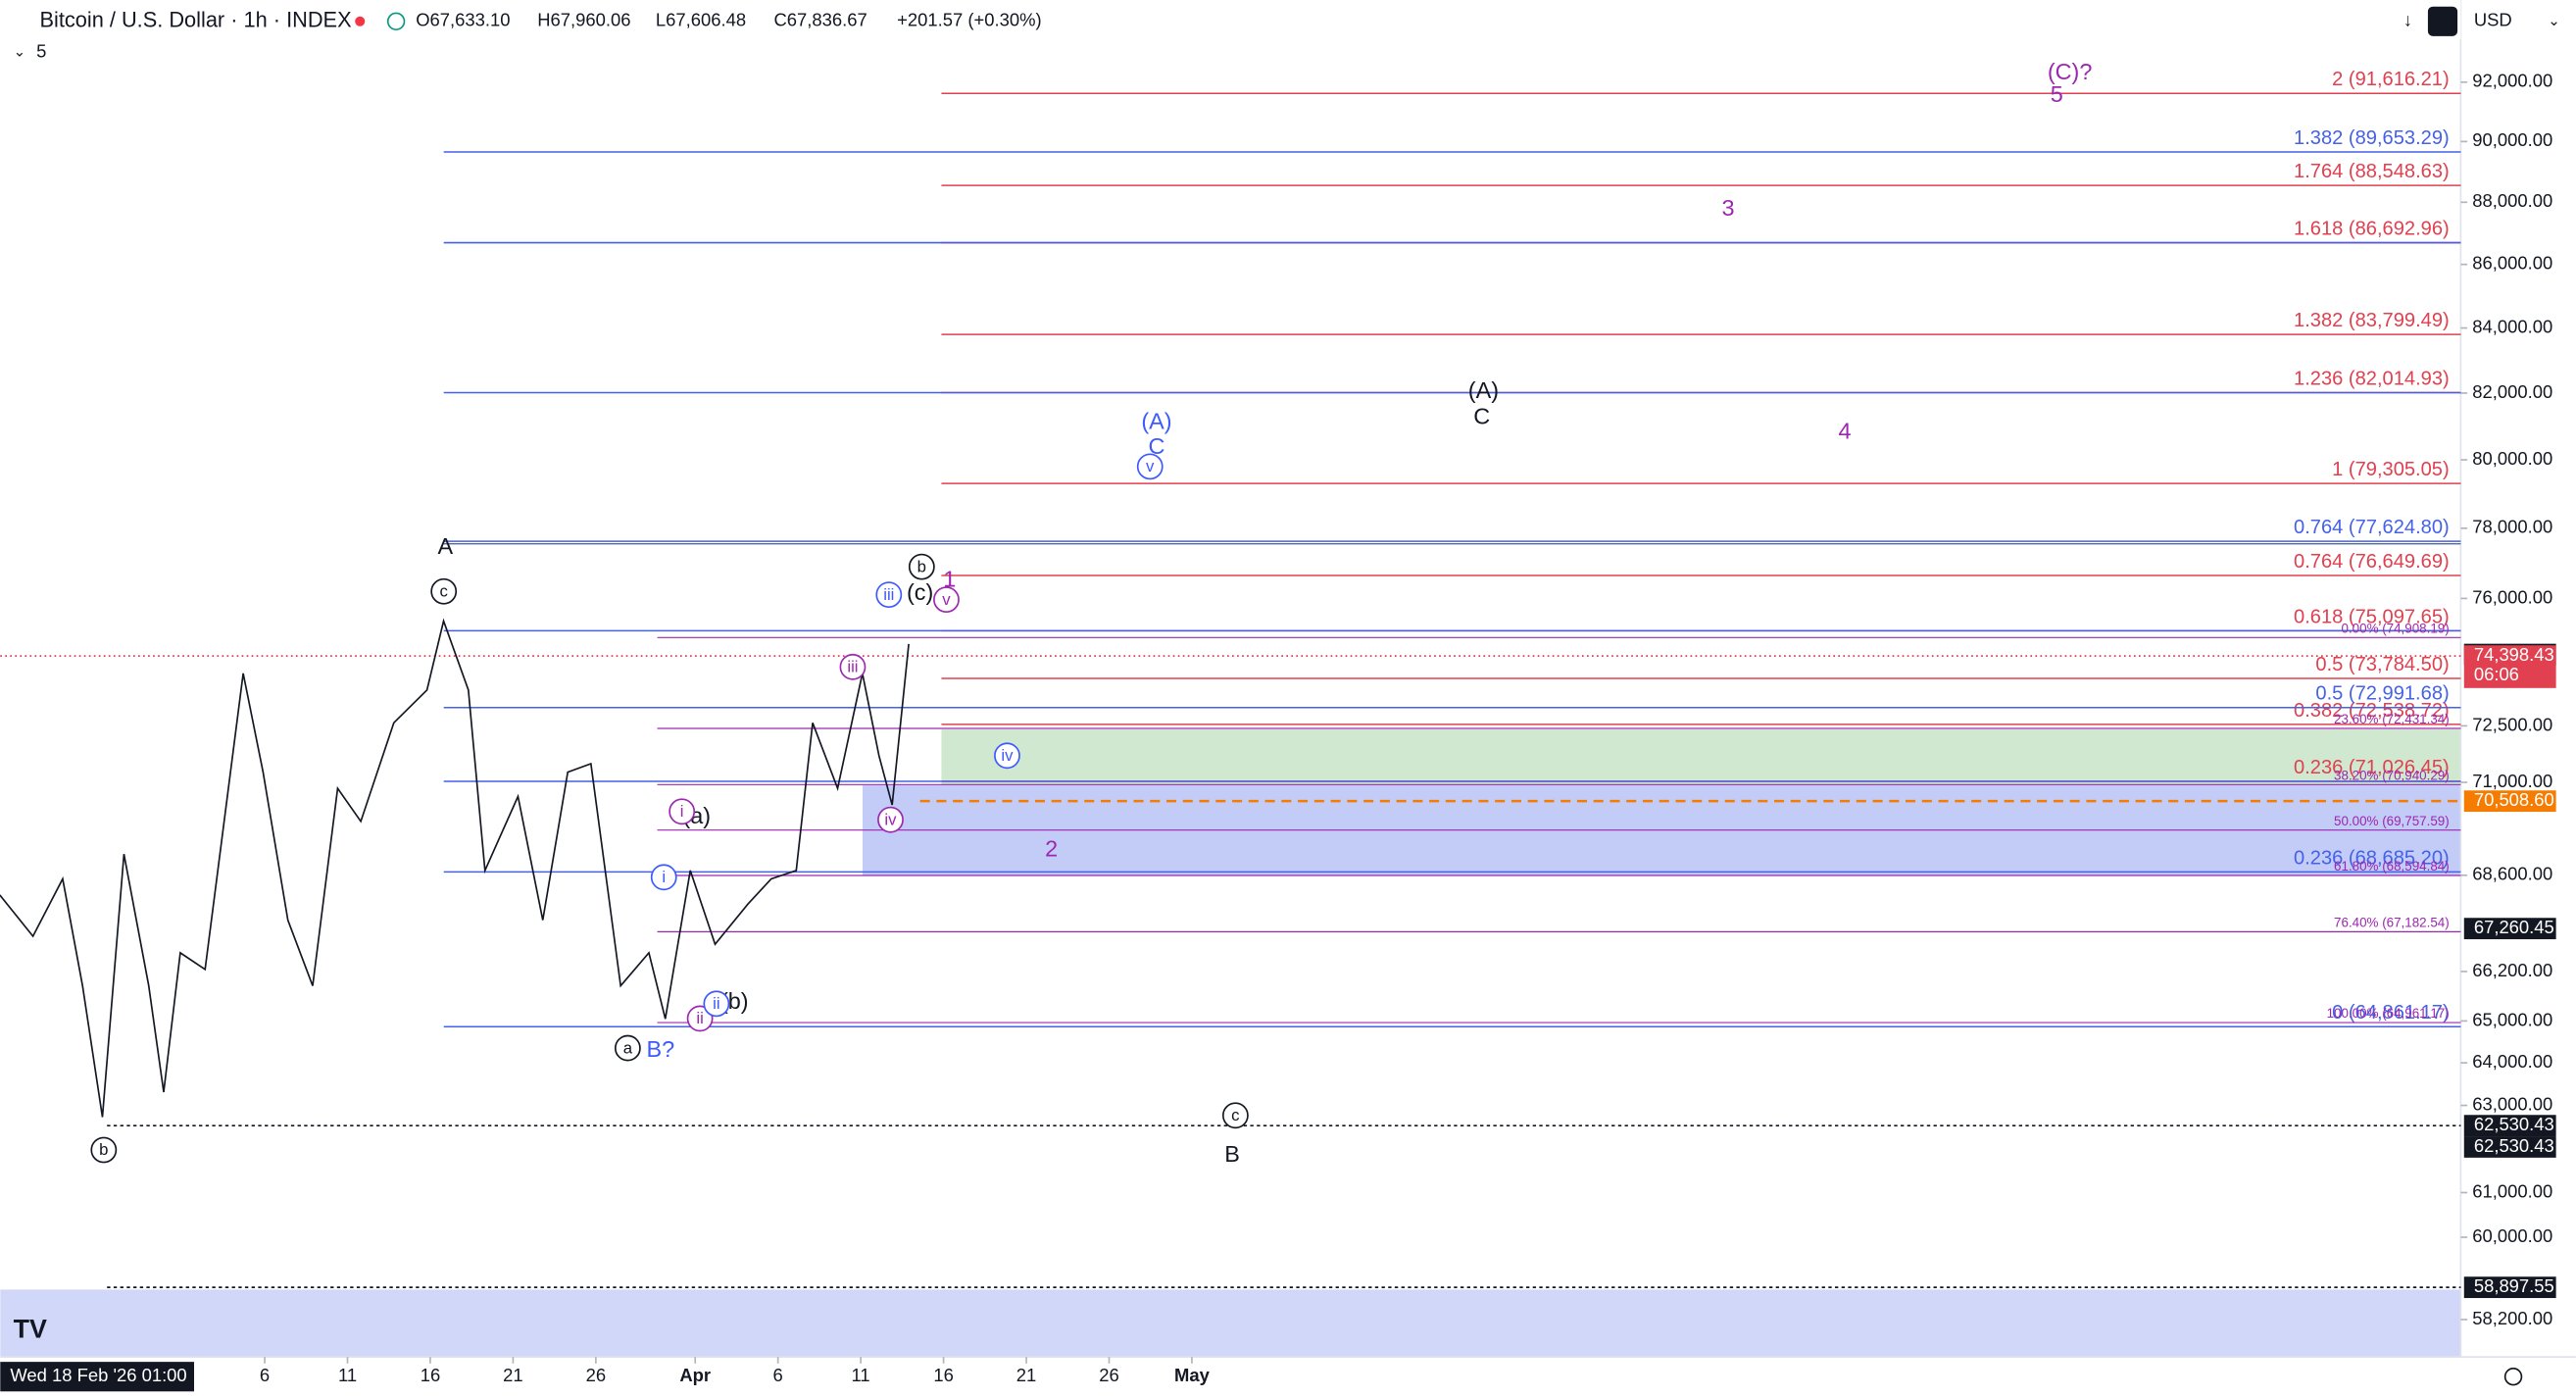  I want to click on fib-label: 0.236 (71,026.45), so click(2372, 767).